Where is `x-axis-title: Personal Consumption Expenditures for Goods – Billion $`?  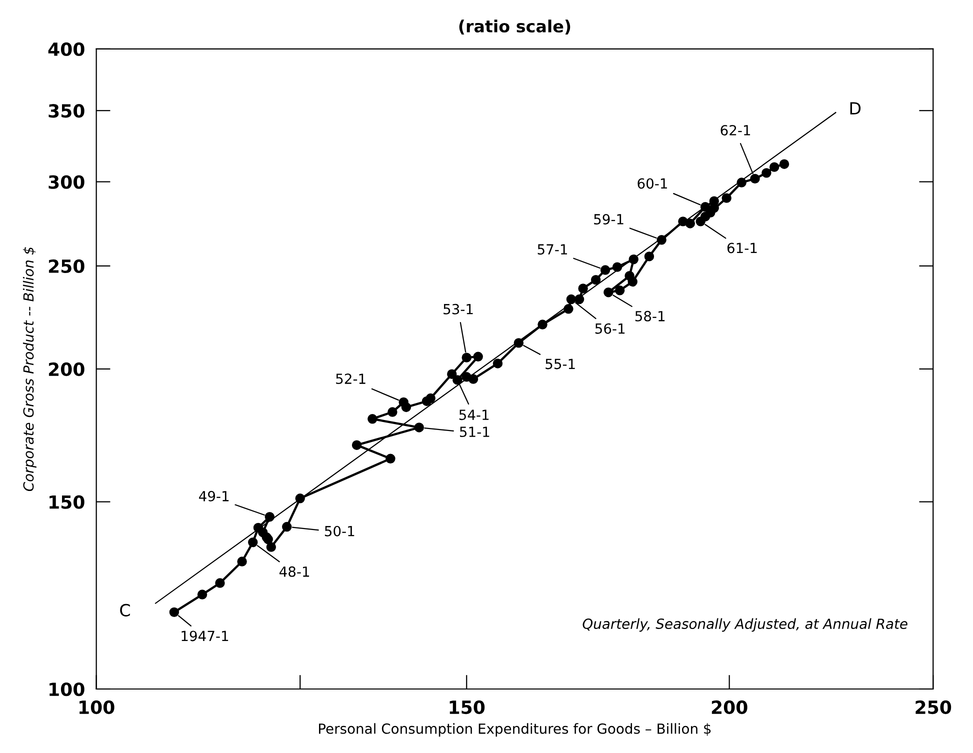
x-axis-title: Personal Consumption Expenditures for Goods – Billion $ is located at coordinates (515, 730).